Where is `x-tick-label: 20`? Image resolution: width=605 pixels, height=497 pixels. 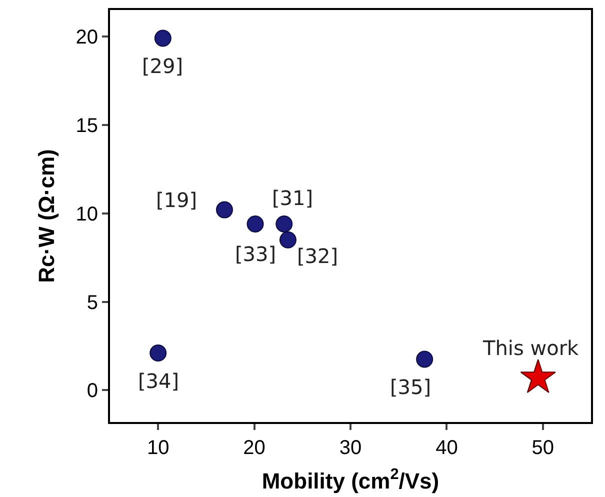
x-tick-label: 20 is located at coordinates (254, 448).